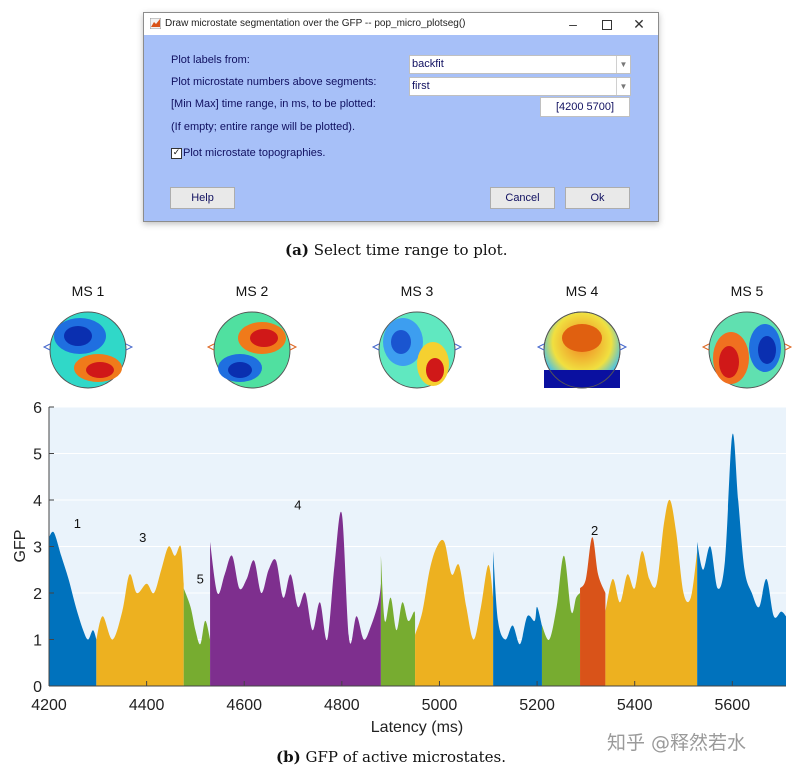  What do you see at coordinates (244, 705) in the screenshot?
I see `x-tick-label: 4600` at bounding box center [244, 705].